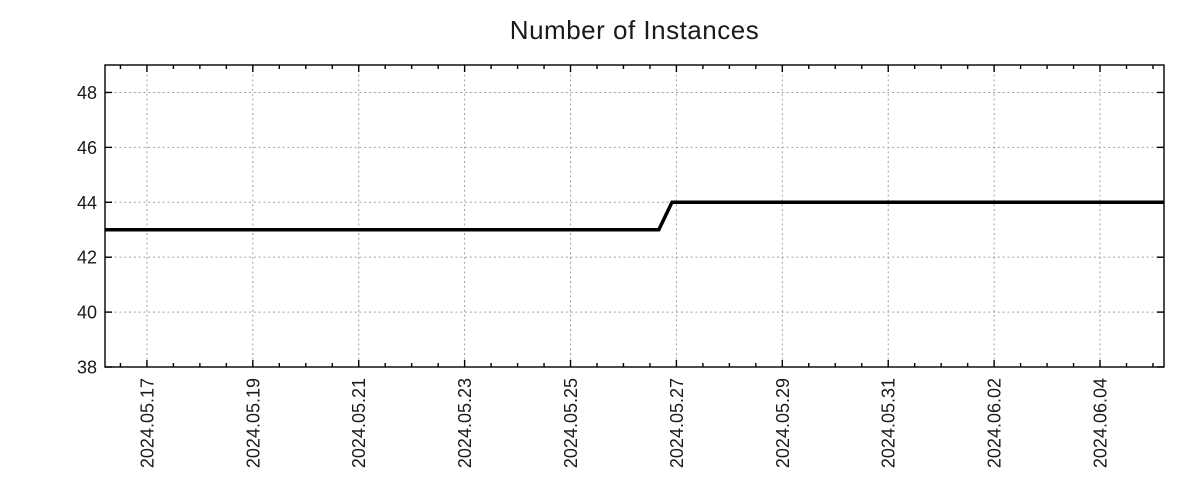  I want to click on x-tick-label: 2024.05.29, so click(783, 423).